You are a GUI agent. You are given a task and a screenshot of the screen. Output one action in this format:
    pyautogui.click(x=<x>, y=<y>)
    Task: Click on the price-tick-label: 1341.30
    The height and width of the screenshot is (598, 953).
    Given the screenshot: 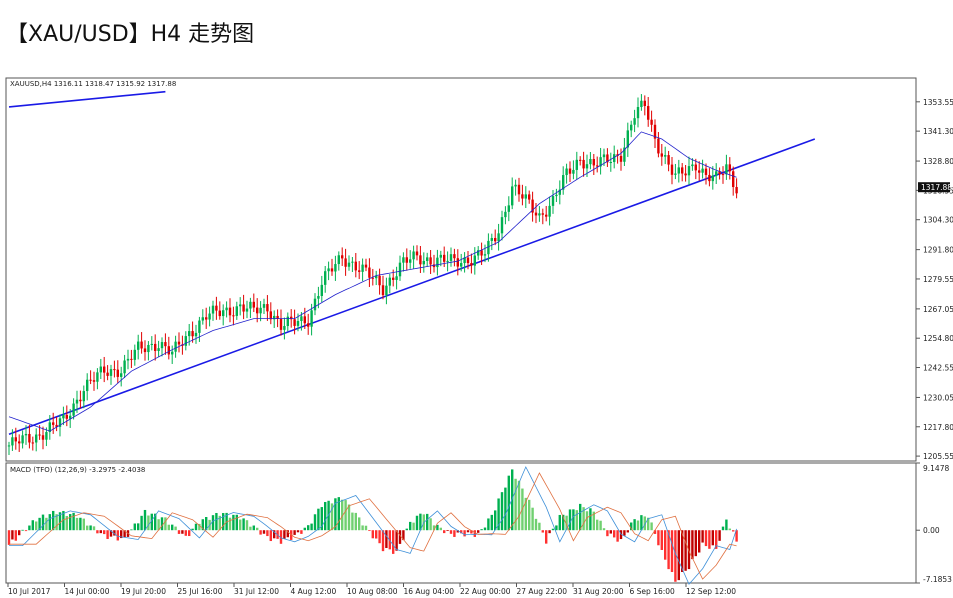 What is the action you would take?
    pyautogui.click(x=938, y=131)
    